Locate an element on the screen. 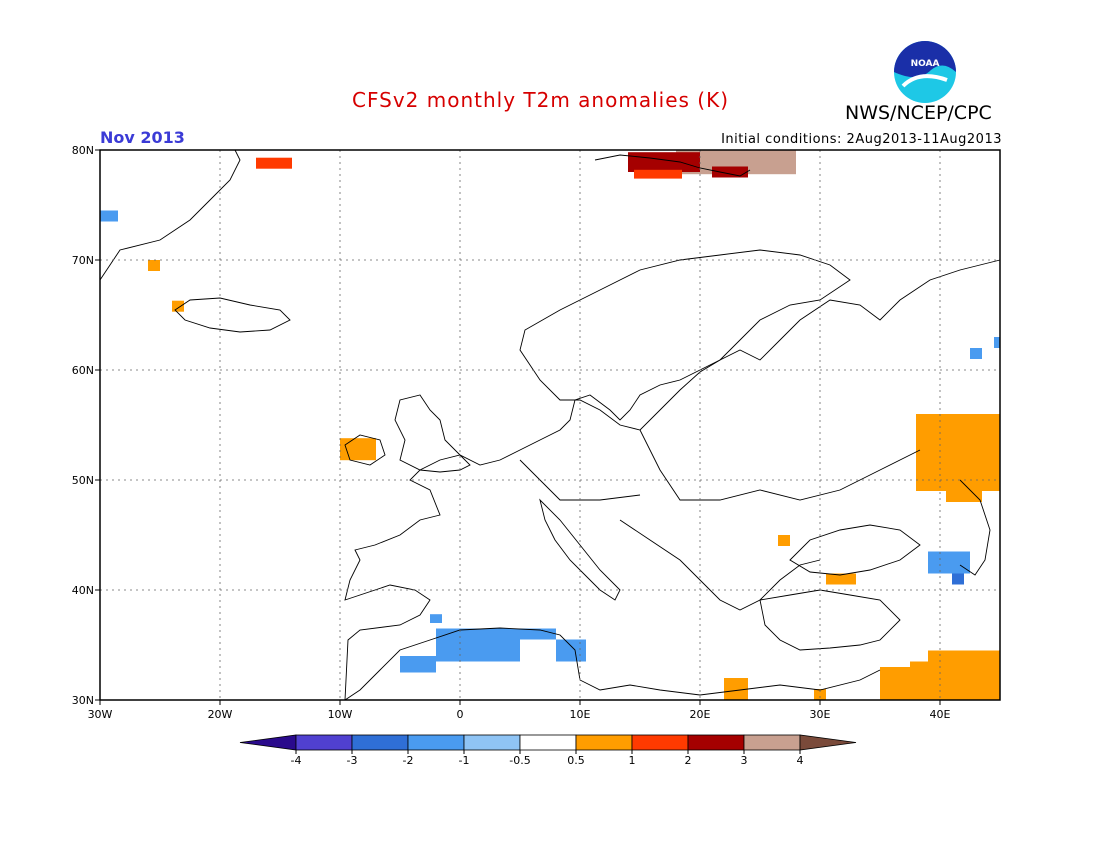 The image size is (1100, 850). colorbar-label: -4 is located at coordinates (296, 760).